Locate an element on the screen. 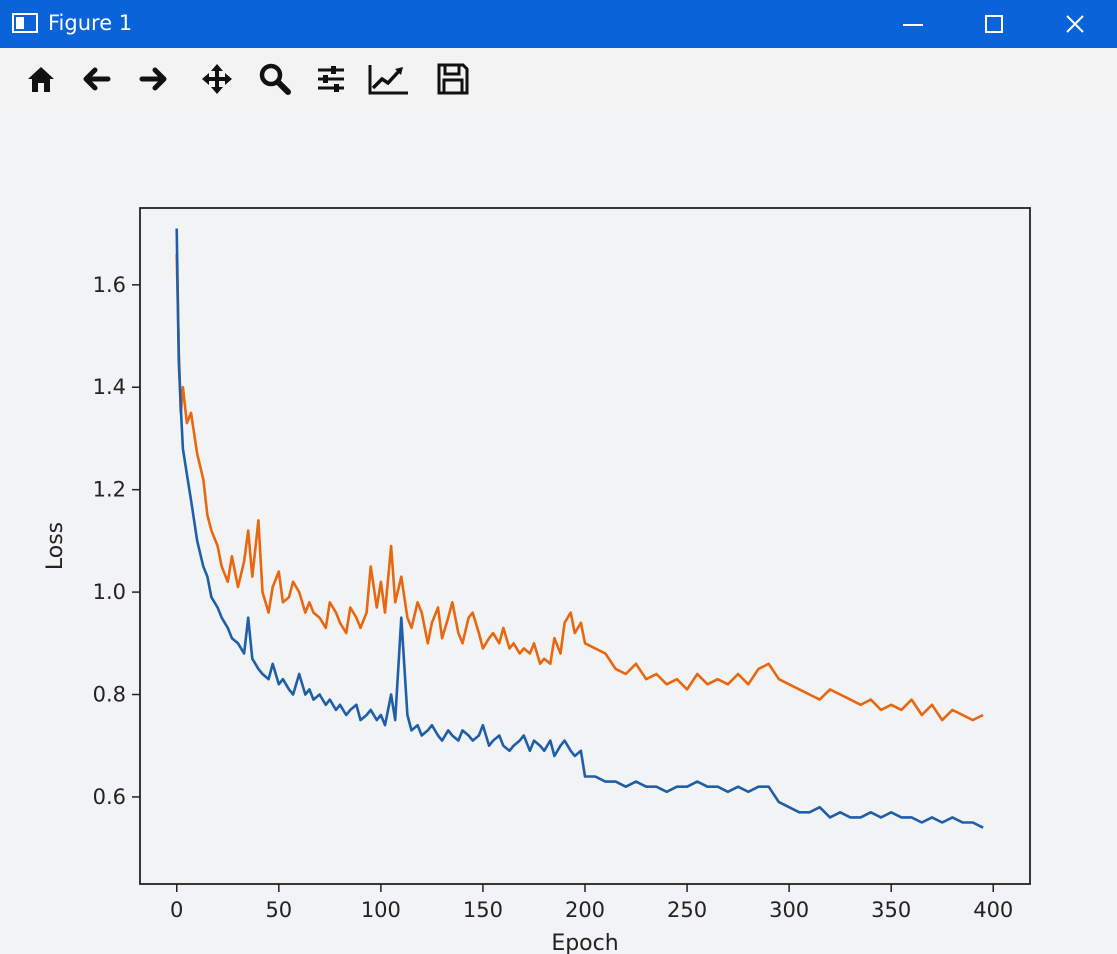  save-button is located at coordinates (453, 79).